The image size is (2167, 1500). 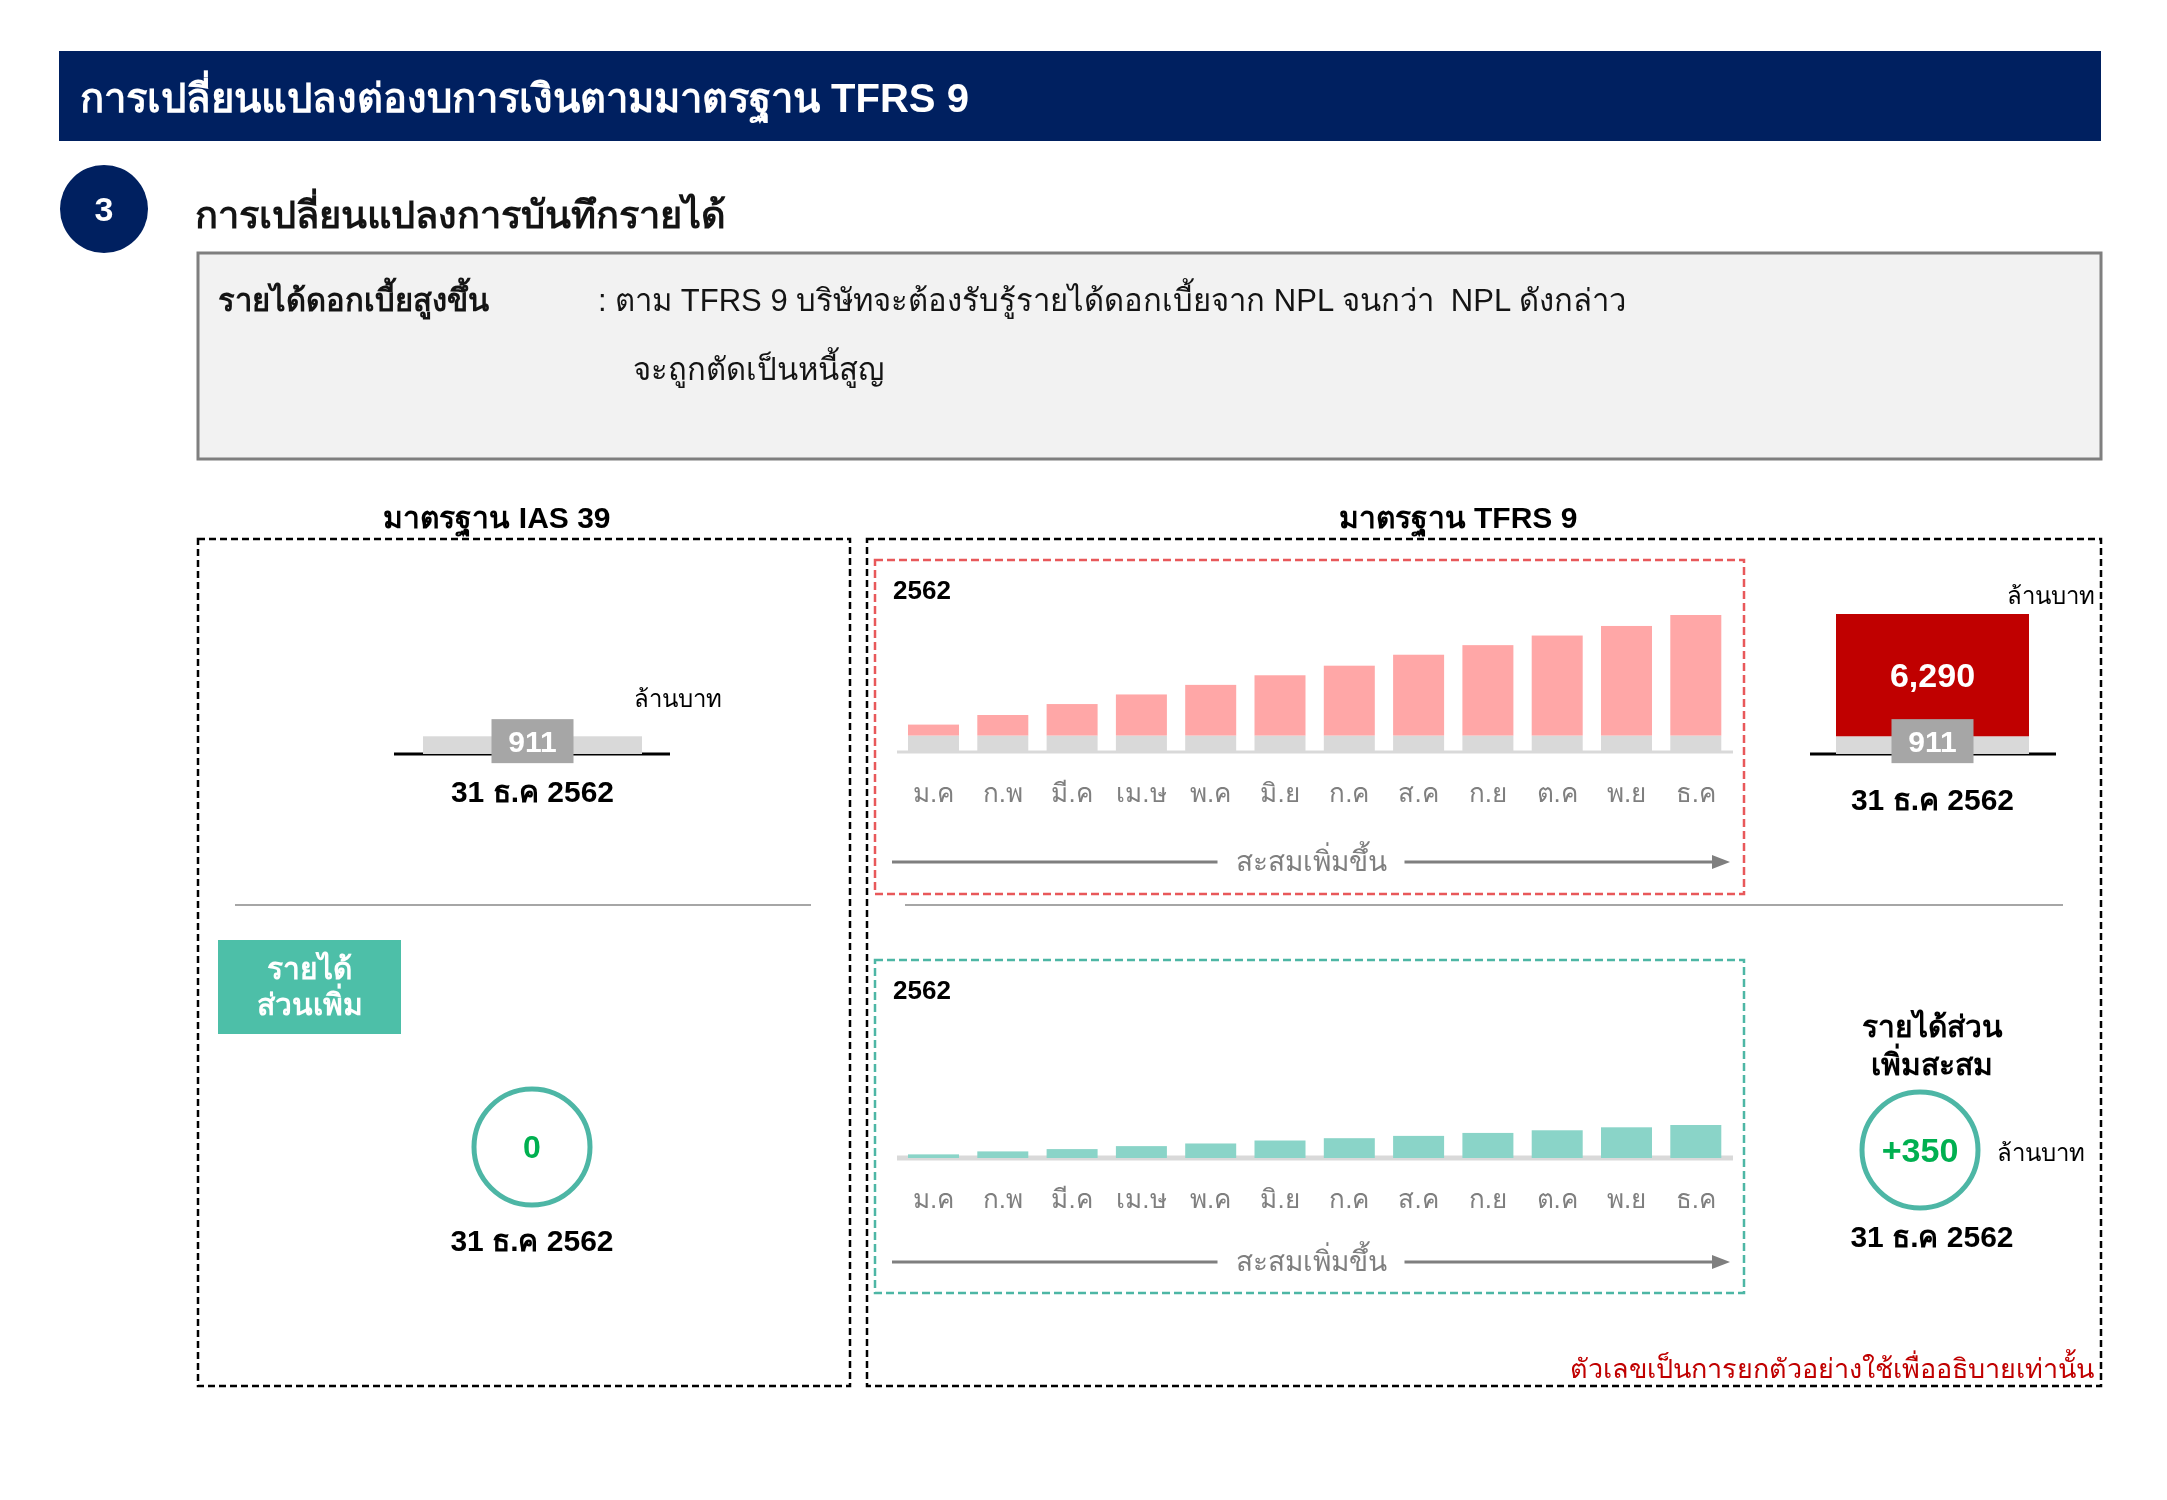 I want to click on text: ตัวเลขเป็นการยกตัวอย่างใช้เพื่ออธิบายเท่านั้น, so click(x=1832, y=1366).